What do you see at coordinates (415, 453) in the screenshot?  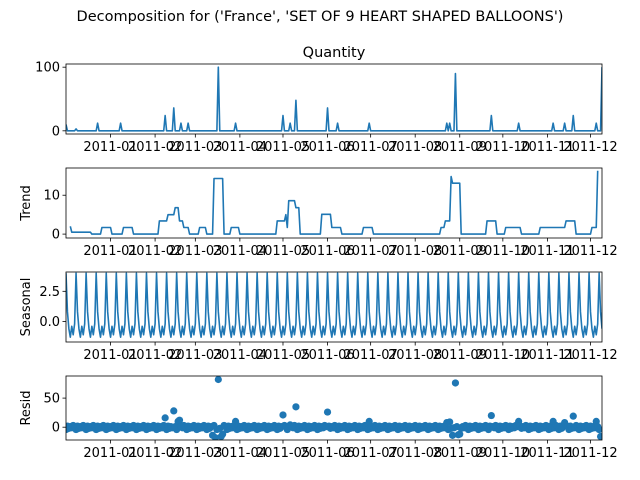 I see `resid-xtick-label: 2011-08` at bounding box center [415, 453].